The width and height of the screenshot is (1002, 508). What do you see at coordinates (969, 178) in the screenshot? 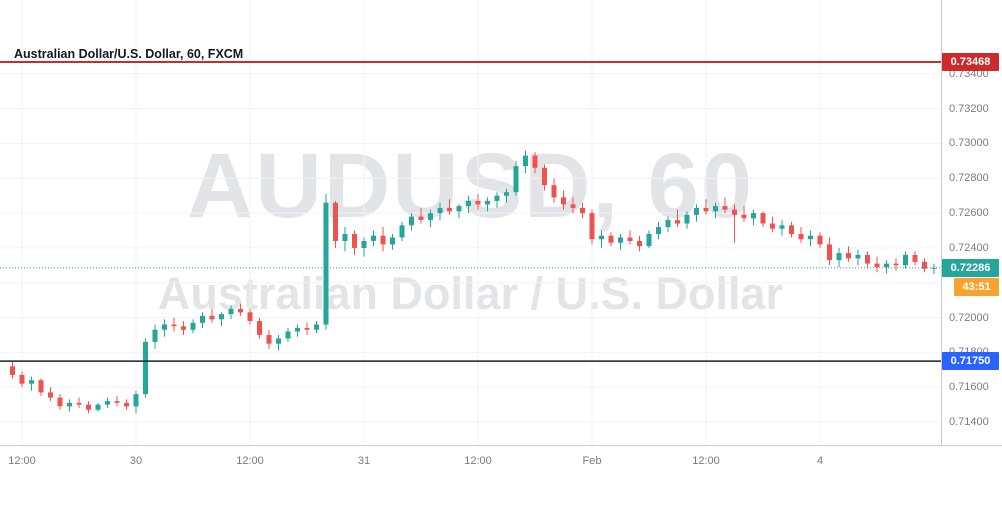
I see `price-axis-label: 0.72800` at bounding box center [969, 178].